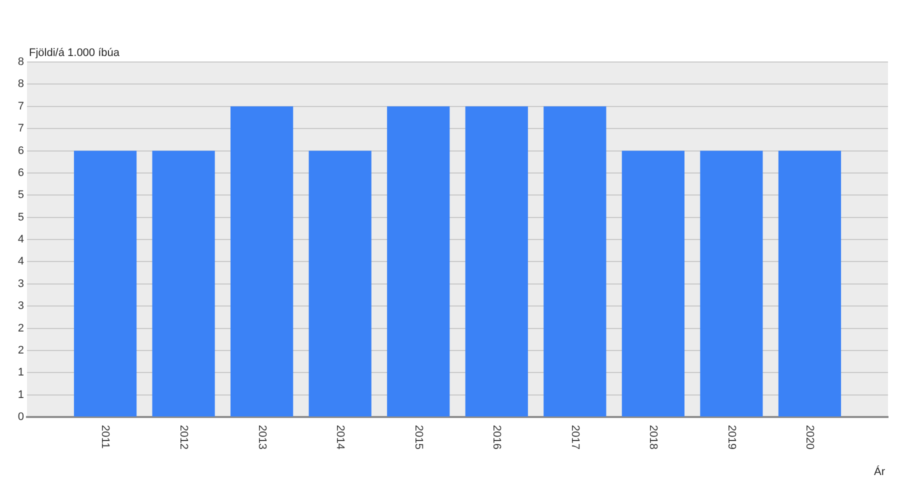 The height and width of the screenshot is (489, 897). I want to click on y-axis-title: Fjöldi/á 1.000 íbúa, so click(74, 53).